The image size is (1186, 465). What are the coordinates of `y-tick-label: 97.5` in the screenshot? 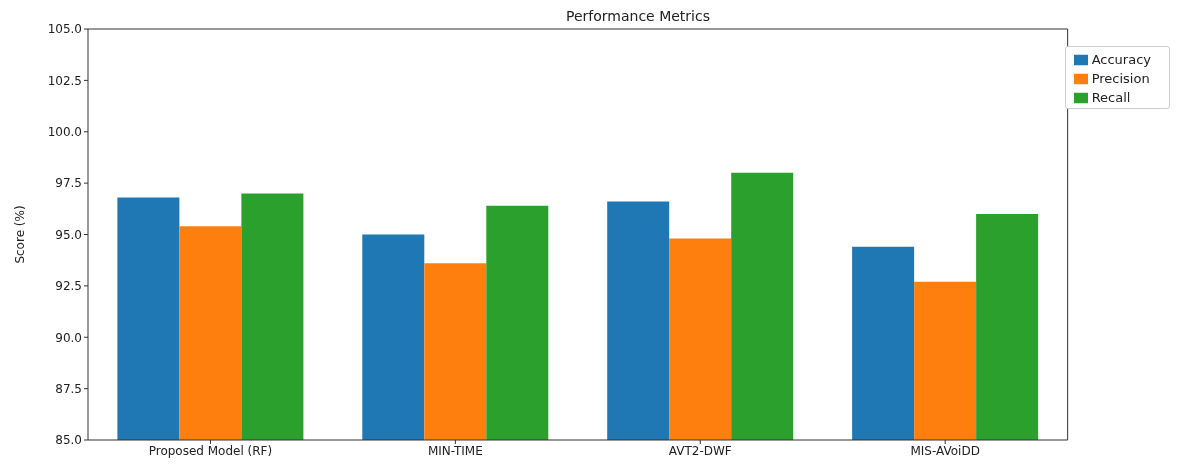 It's located at (68, 183).